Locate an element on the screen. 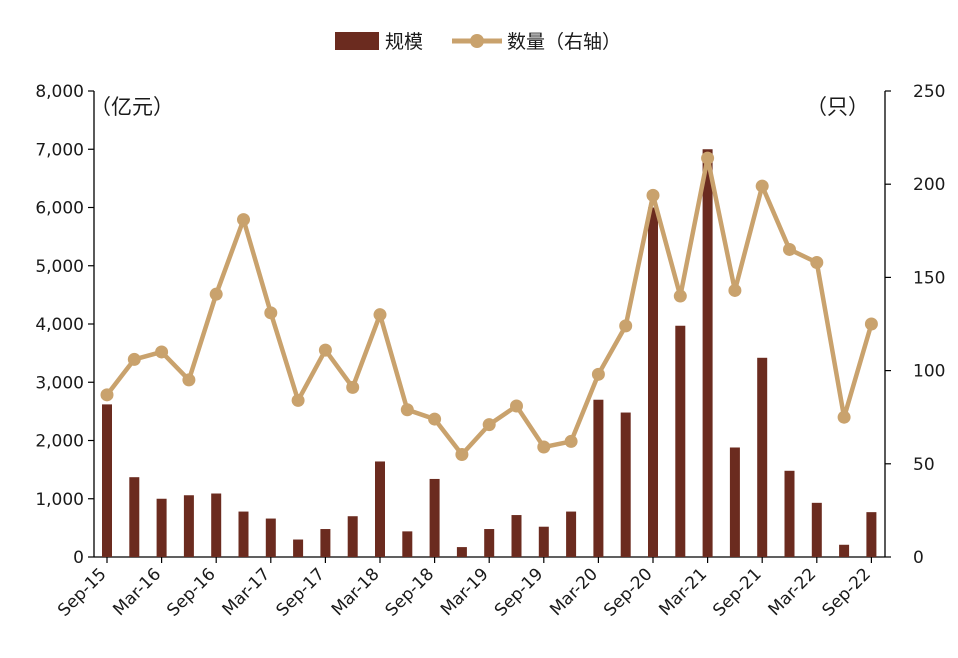 Image resolution: width=958 pixels, height=658 pixels. legend: 规模 数量（右轴） is located at coordinates (478, 42).